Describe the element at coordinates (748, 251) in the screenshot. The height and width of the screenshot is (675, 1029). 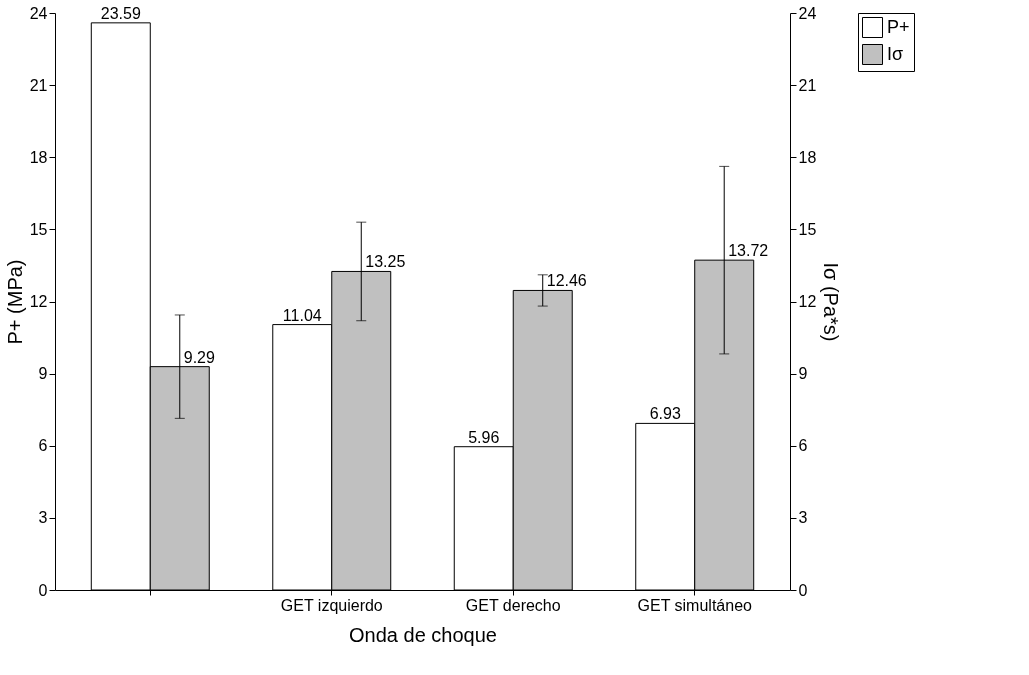
I see `data-label: 13.72` at that location.